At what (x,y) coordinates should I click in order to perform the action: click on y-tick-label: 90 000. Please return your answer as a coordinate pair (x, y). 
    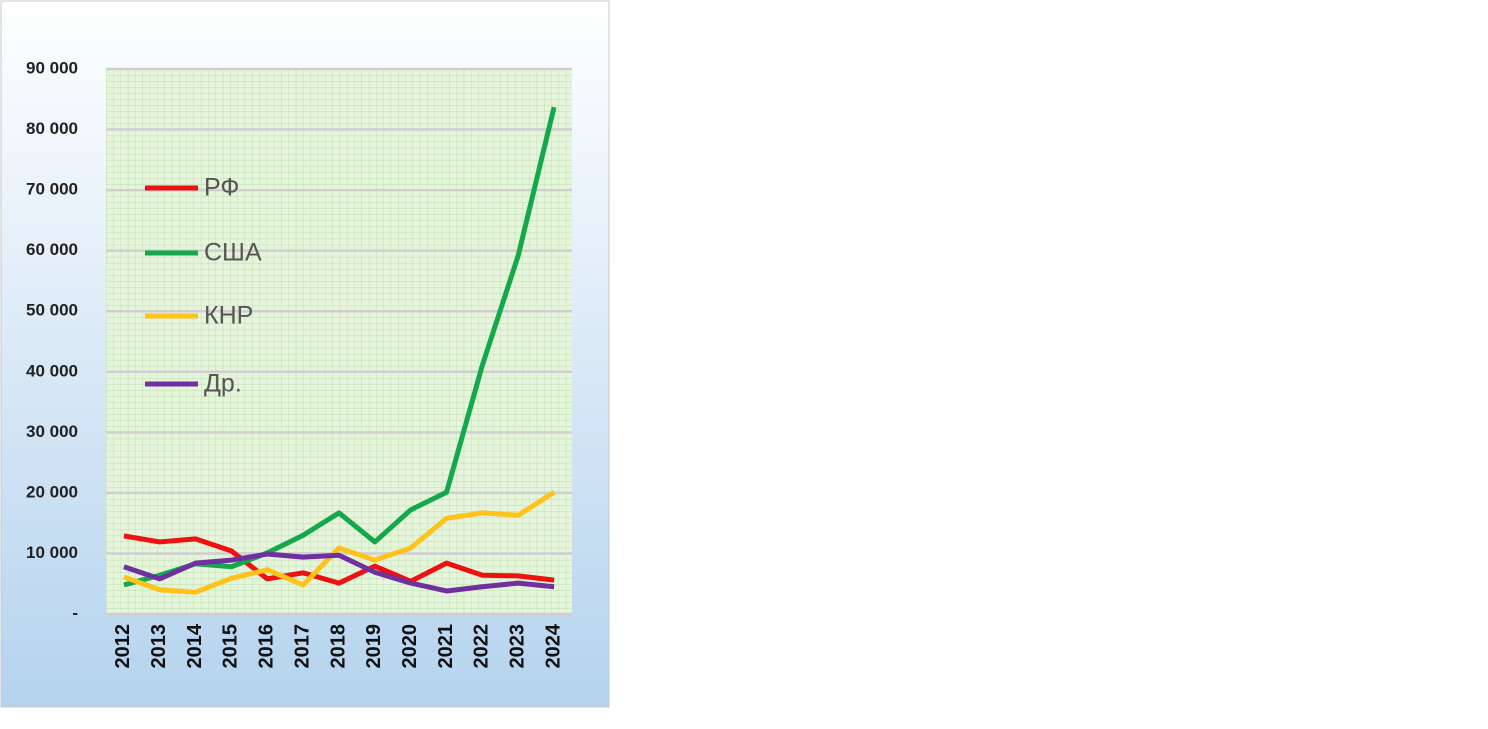
    Looking at the image, I should click on (52, 67).